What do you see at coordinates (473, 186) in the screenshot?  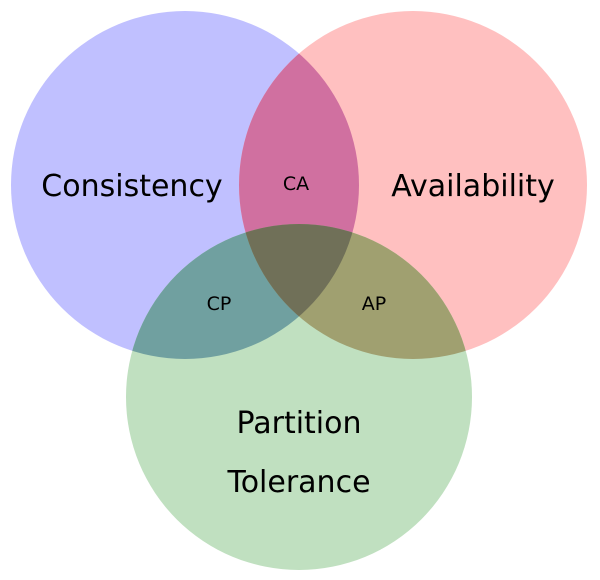 I see `availability-label: Availability` at bounding box center [473, 186].